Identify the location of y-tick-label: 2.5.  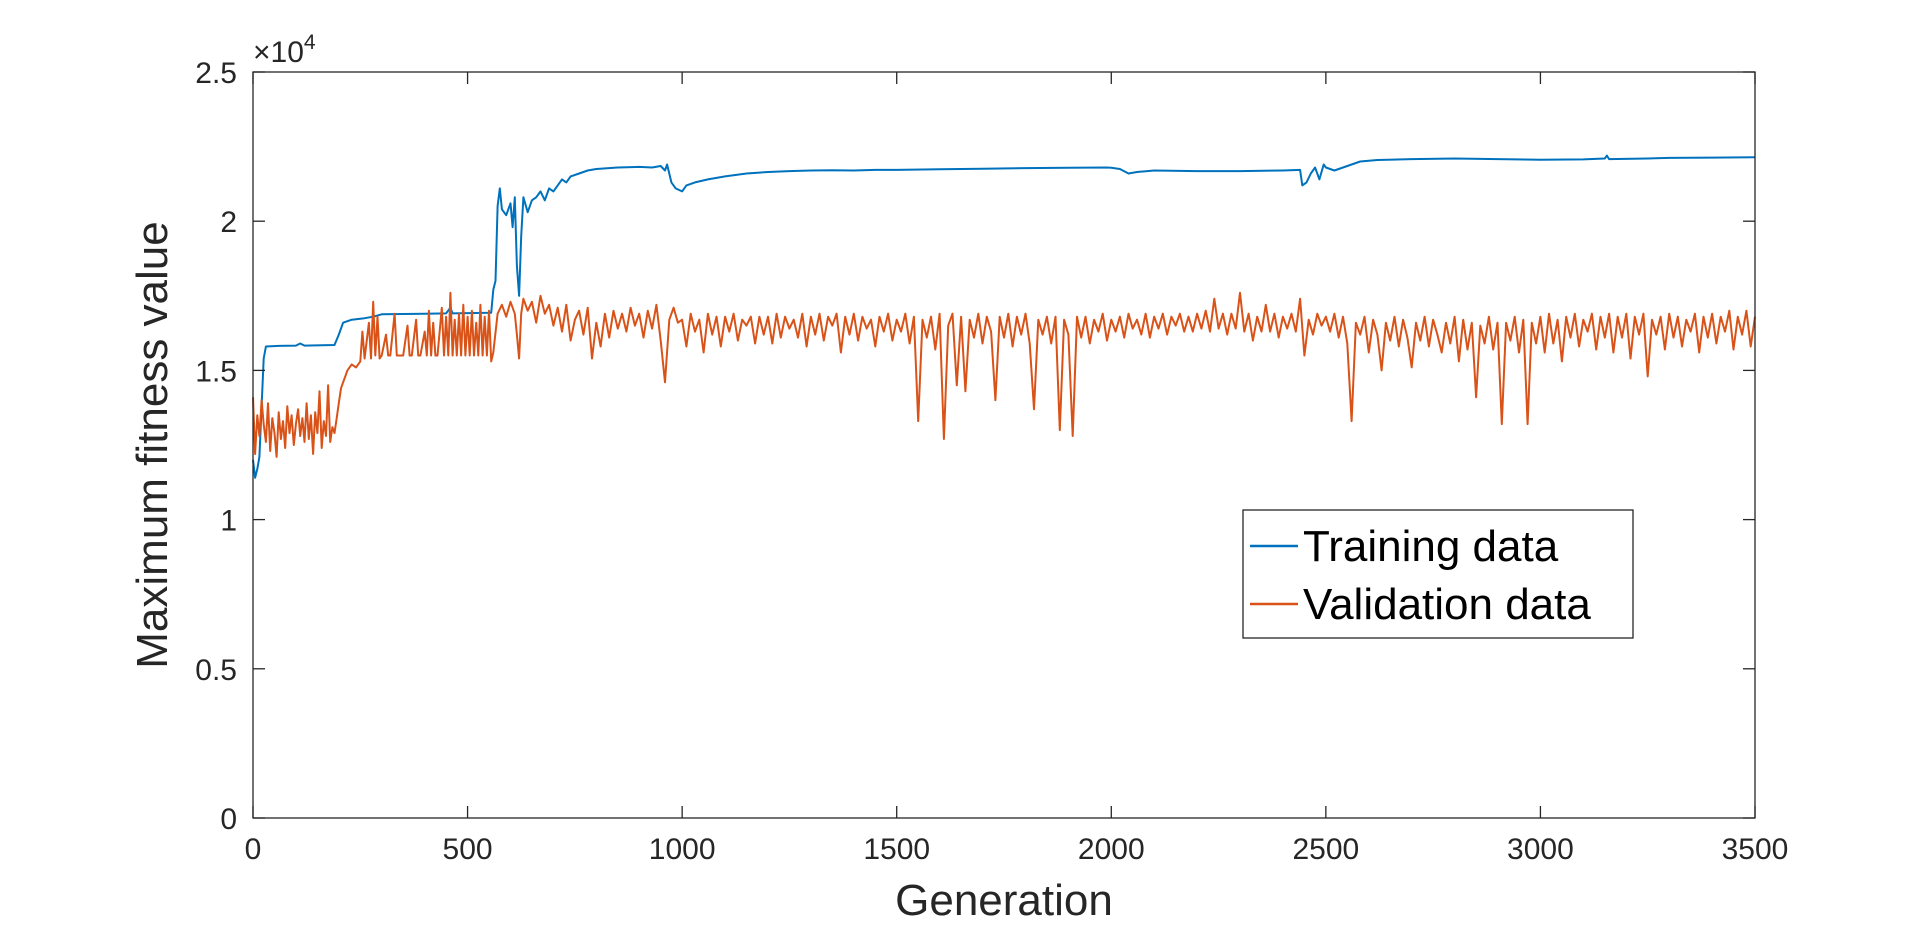
(216, 73).